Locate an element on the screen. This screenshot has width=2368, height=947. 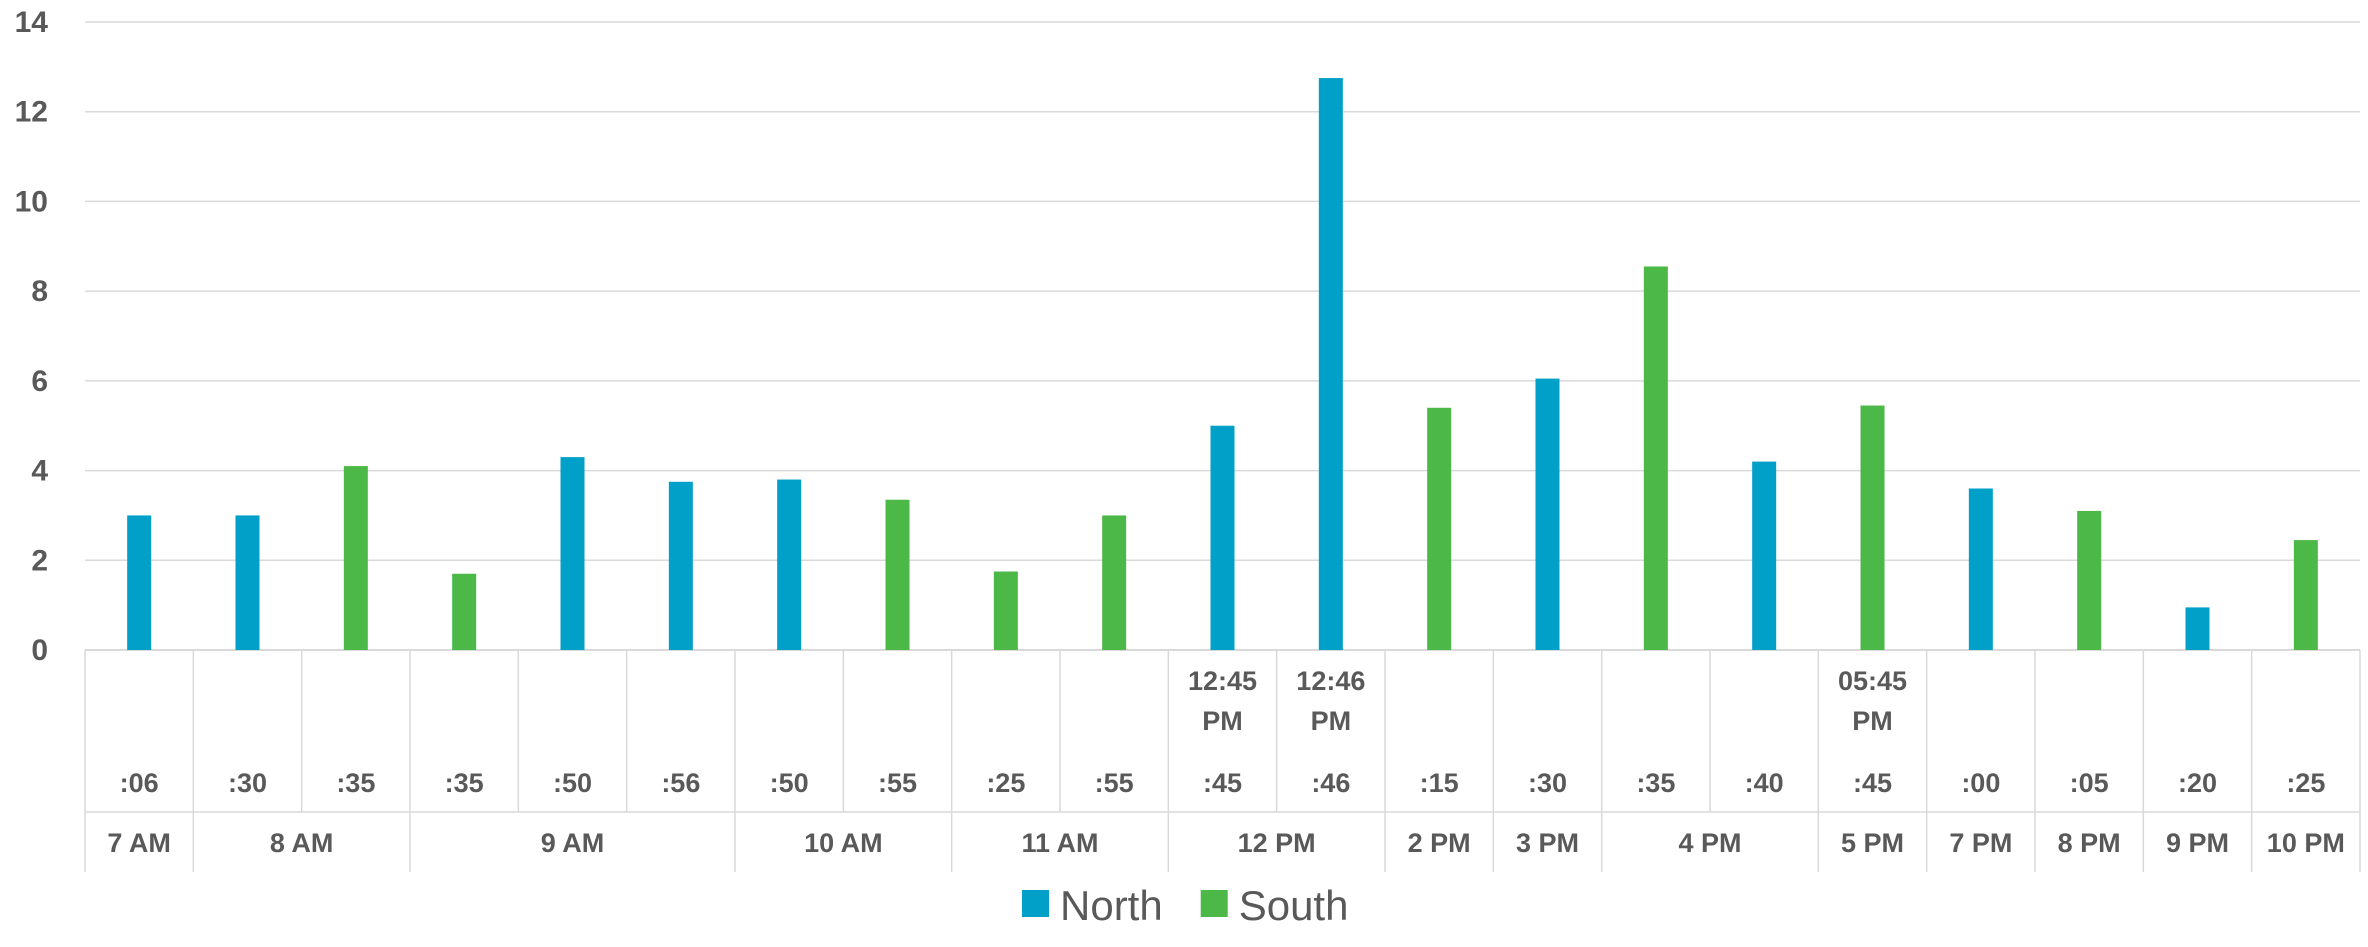
x-tick-hour-label: 7 PM is located at coordinates (1980, 843).